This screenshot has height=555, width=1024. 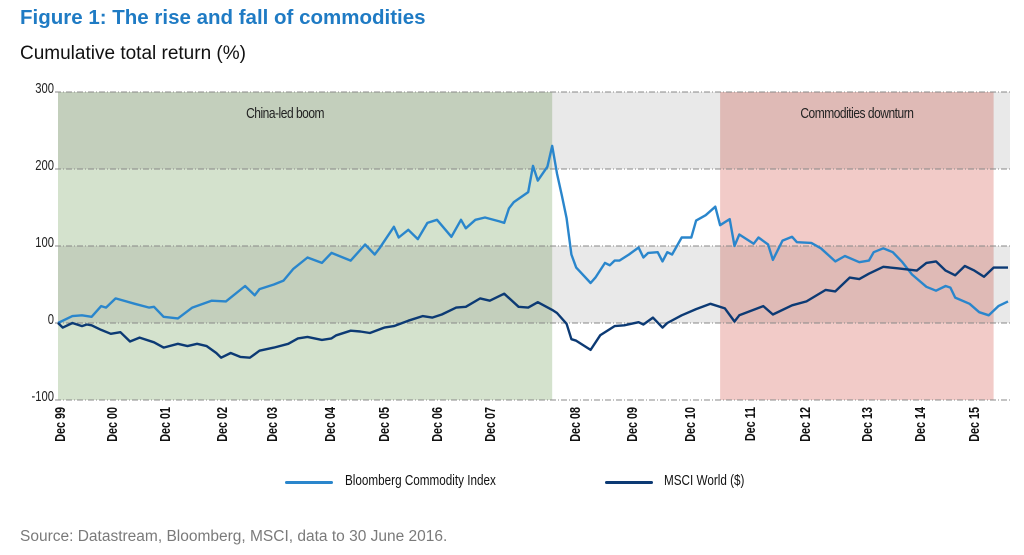 I want to click on region-label-2: Commodities downturn, so click(x=856, y=113).